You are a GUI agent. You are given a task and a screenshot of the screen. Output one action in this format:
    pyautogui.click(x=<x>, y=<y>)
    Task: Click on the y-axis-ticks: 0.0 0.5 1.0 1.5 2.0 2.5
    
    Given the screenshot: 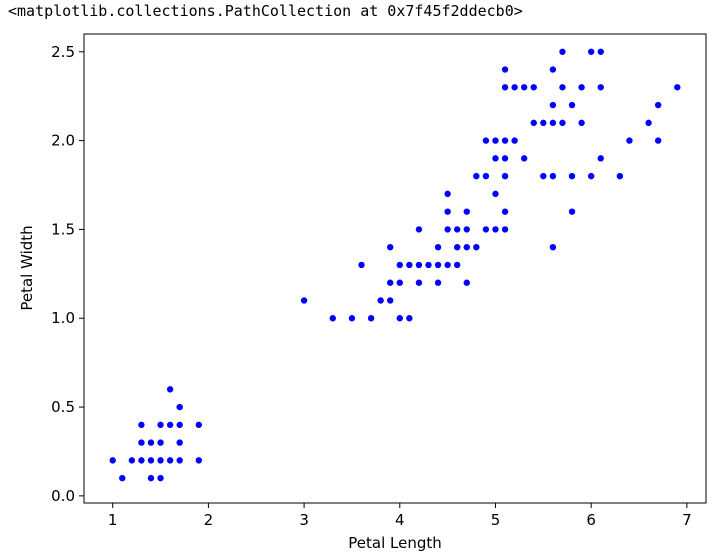 What is the action you would take?
    pyautogui.click(x=67, y=274)
    